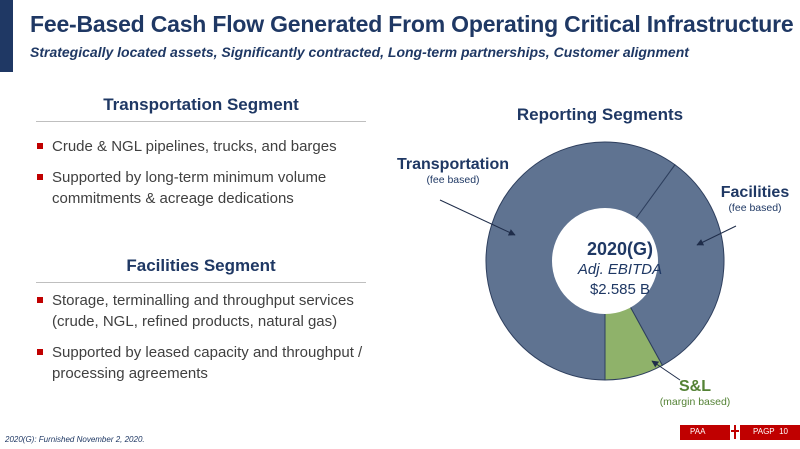 This screenshot has height=449, width=800. I want to click on footnote: 2020(G): Furnished November 2, 2020., so click(75, 439).